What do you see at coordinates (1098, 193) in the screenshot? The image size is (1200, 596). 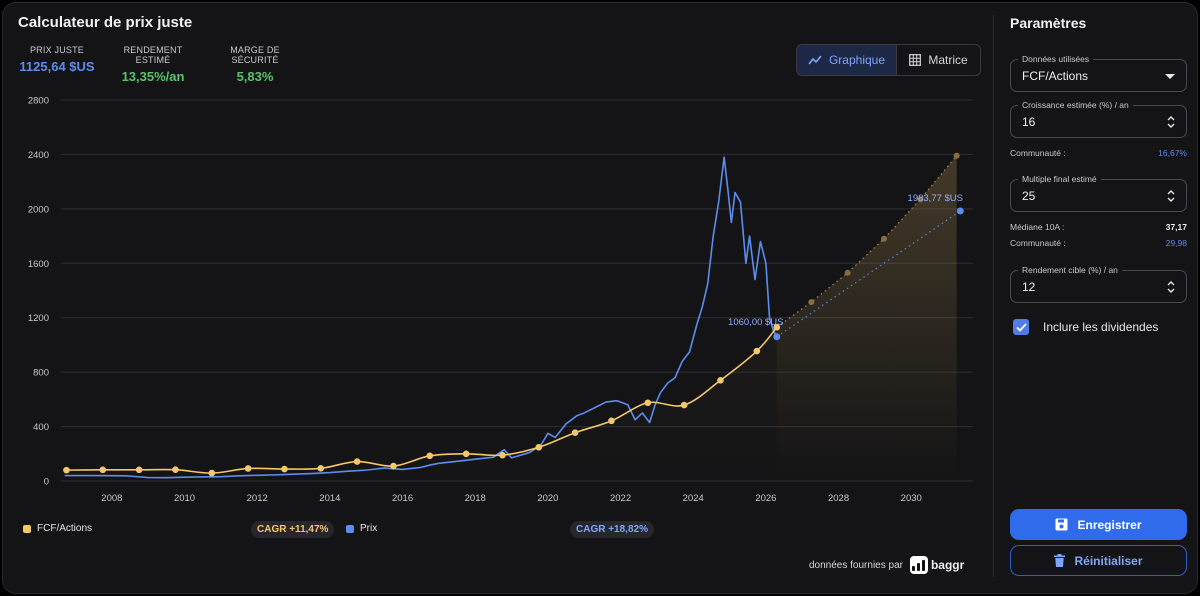 I see `multiple-input: Multiple final estimé 25` at bounding box center [1098, 193].